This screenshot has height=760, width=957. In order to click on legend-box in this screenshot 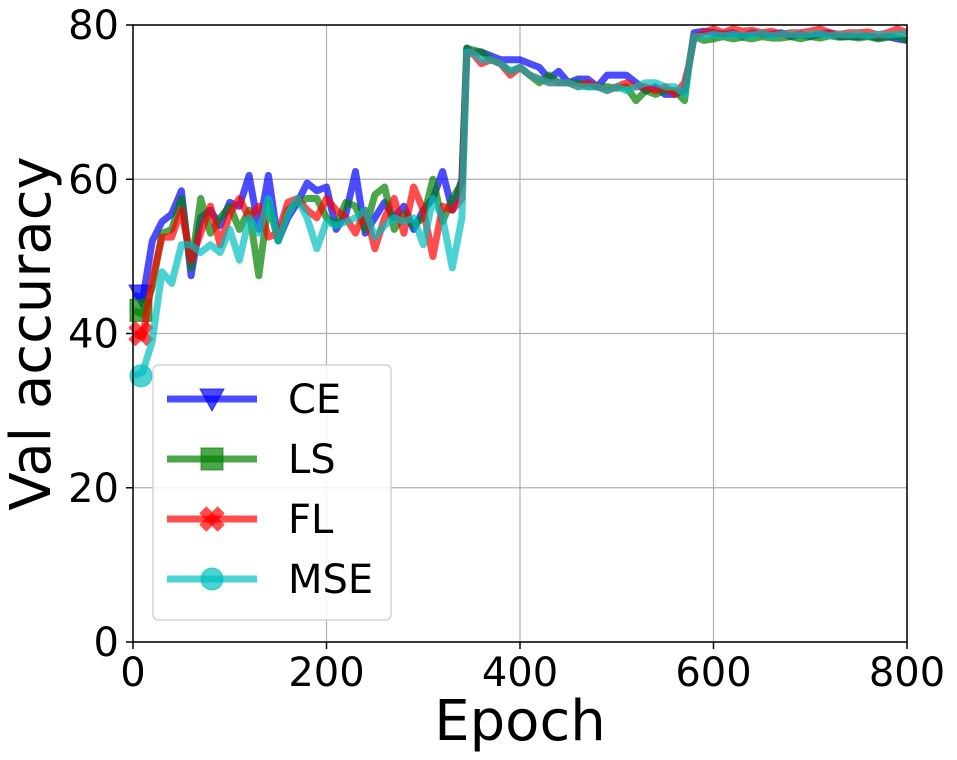, I will do `click(272, 492)`.